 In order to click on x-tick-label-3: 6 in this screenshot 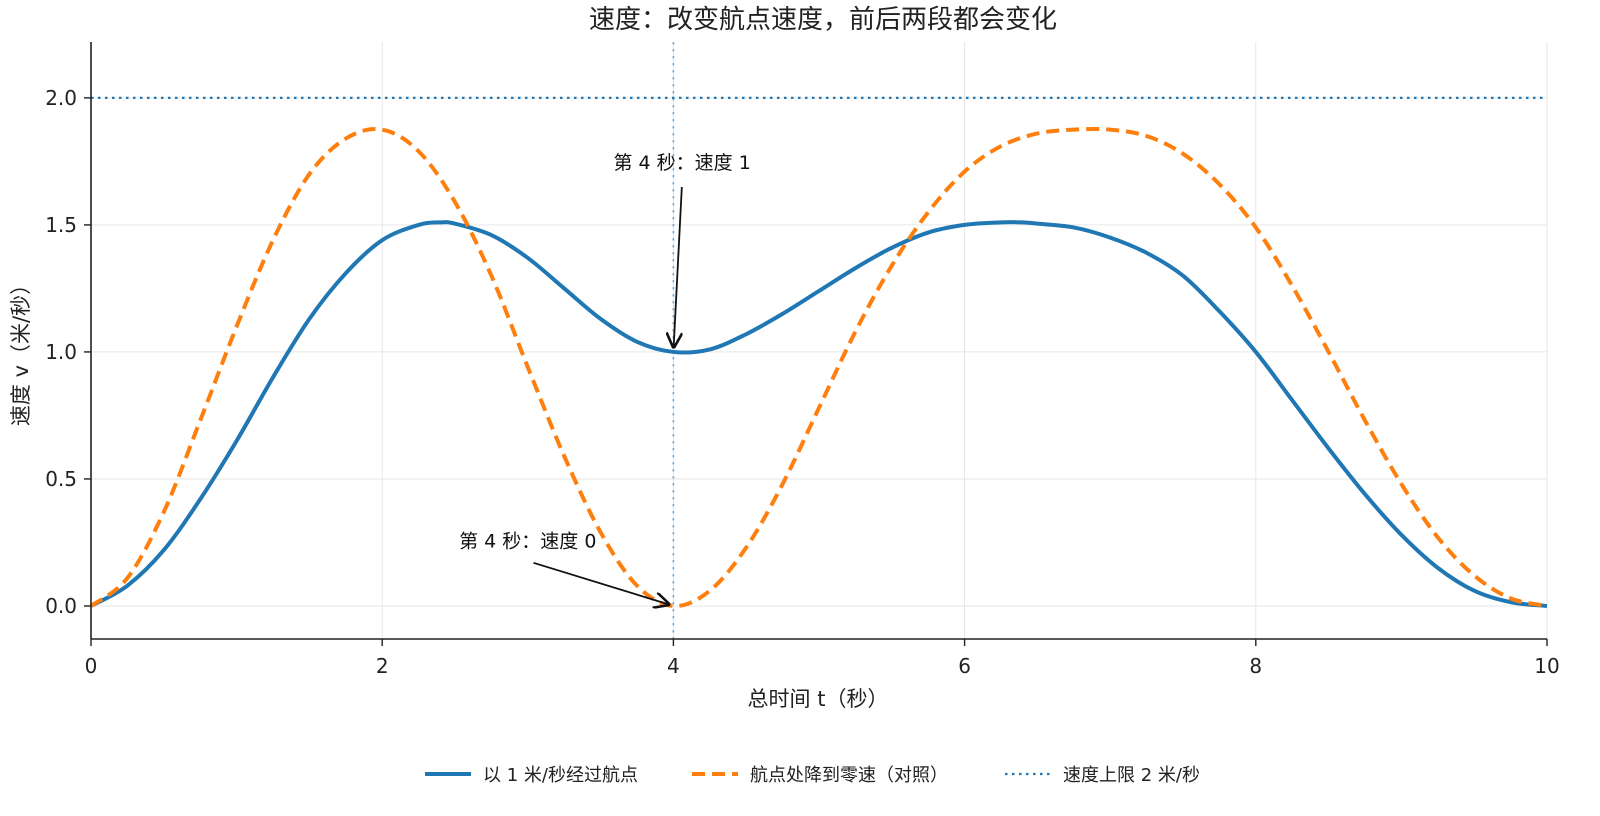, I will do `click(964, 666)`.